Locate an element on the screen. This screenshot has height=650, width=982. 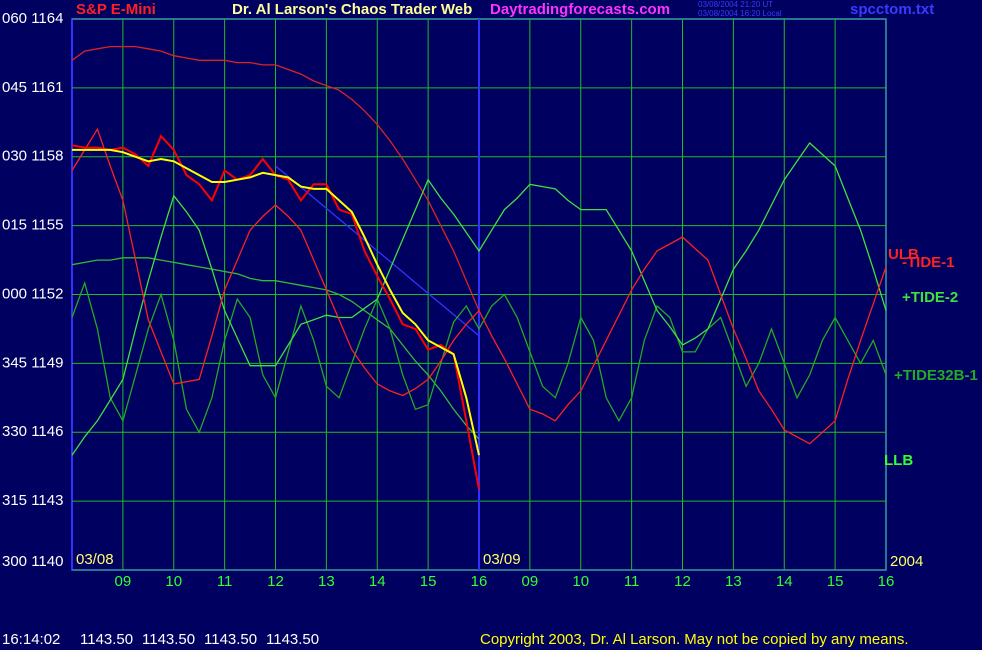
instrument: S&P E-Mini is located at coordinates (116, 9).